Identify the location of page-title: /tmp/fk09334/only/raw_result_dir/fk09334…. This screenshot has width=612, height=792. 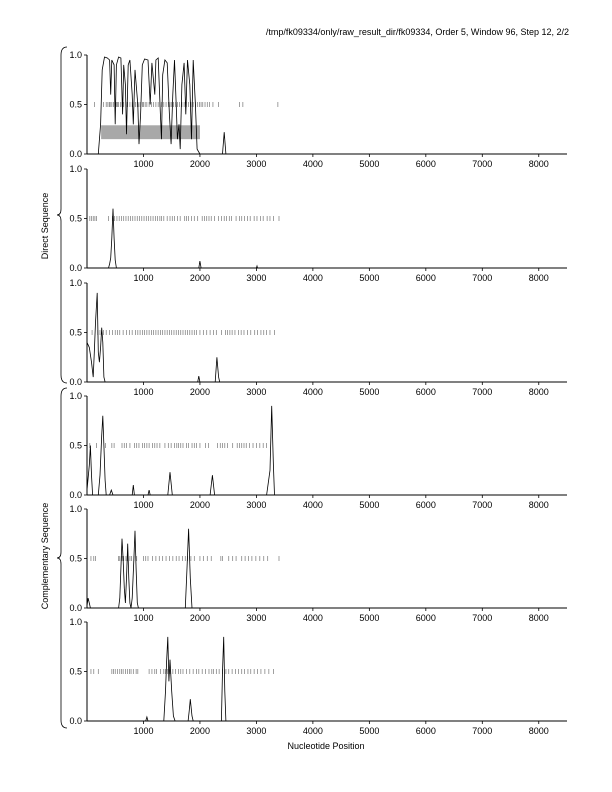
(417, 32).